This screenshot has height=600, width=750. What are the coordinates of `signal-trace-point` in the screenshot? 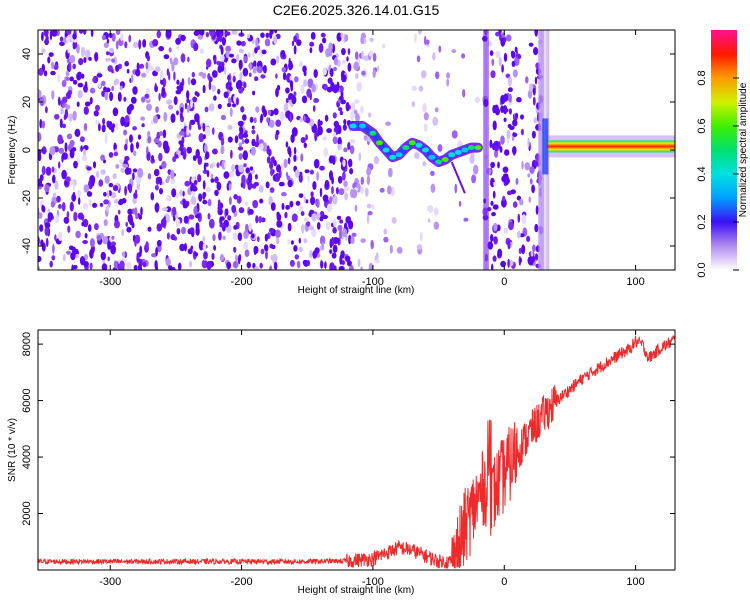 It's located at (445, 160).